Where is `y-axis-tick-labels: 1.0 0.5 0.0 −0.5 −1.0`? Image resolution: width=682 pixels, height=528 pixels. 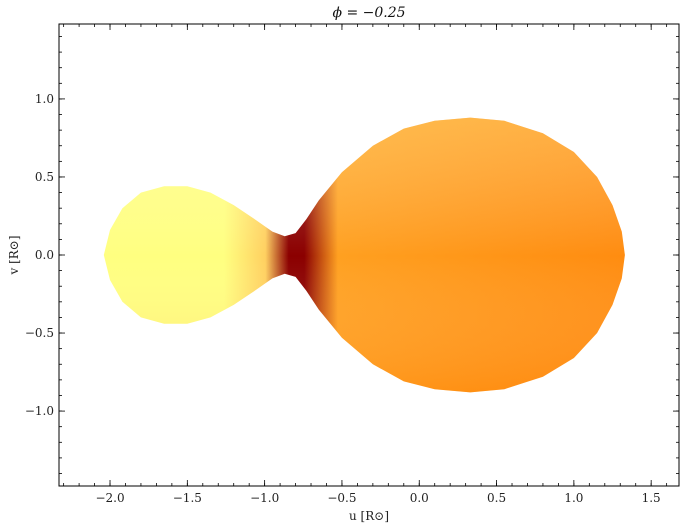
y-axis-tick-labels: 1.0 0.5 0.0 −0.5 −1.0 is located at coordinates (39, 255).